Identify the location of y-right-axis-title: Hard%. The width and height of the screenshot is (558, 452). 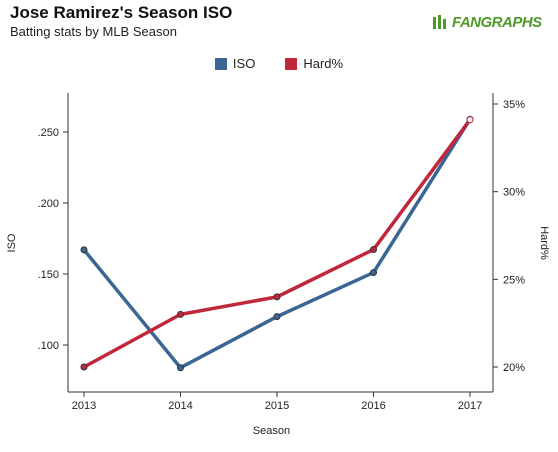
(544, 243).